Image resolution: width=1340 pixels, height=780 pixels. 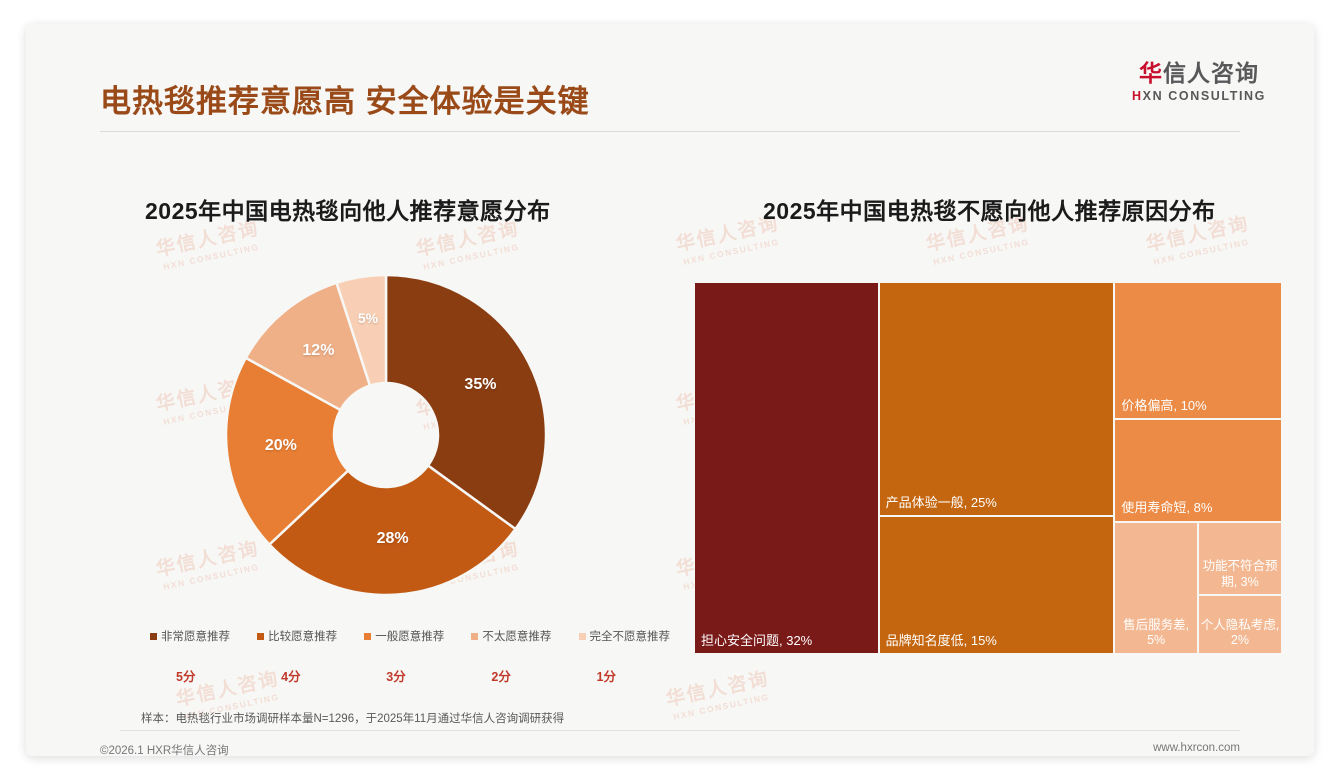 What do you see at coordinates (989, 211) in the screenshot?
I see `right-chart-title: 2025年中国电热毯不愿向他人推荐原因分布` at bounding box center [989, 211].